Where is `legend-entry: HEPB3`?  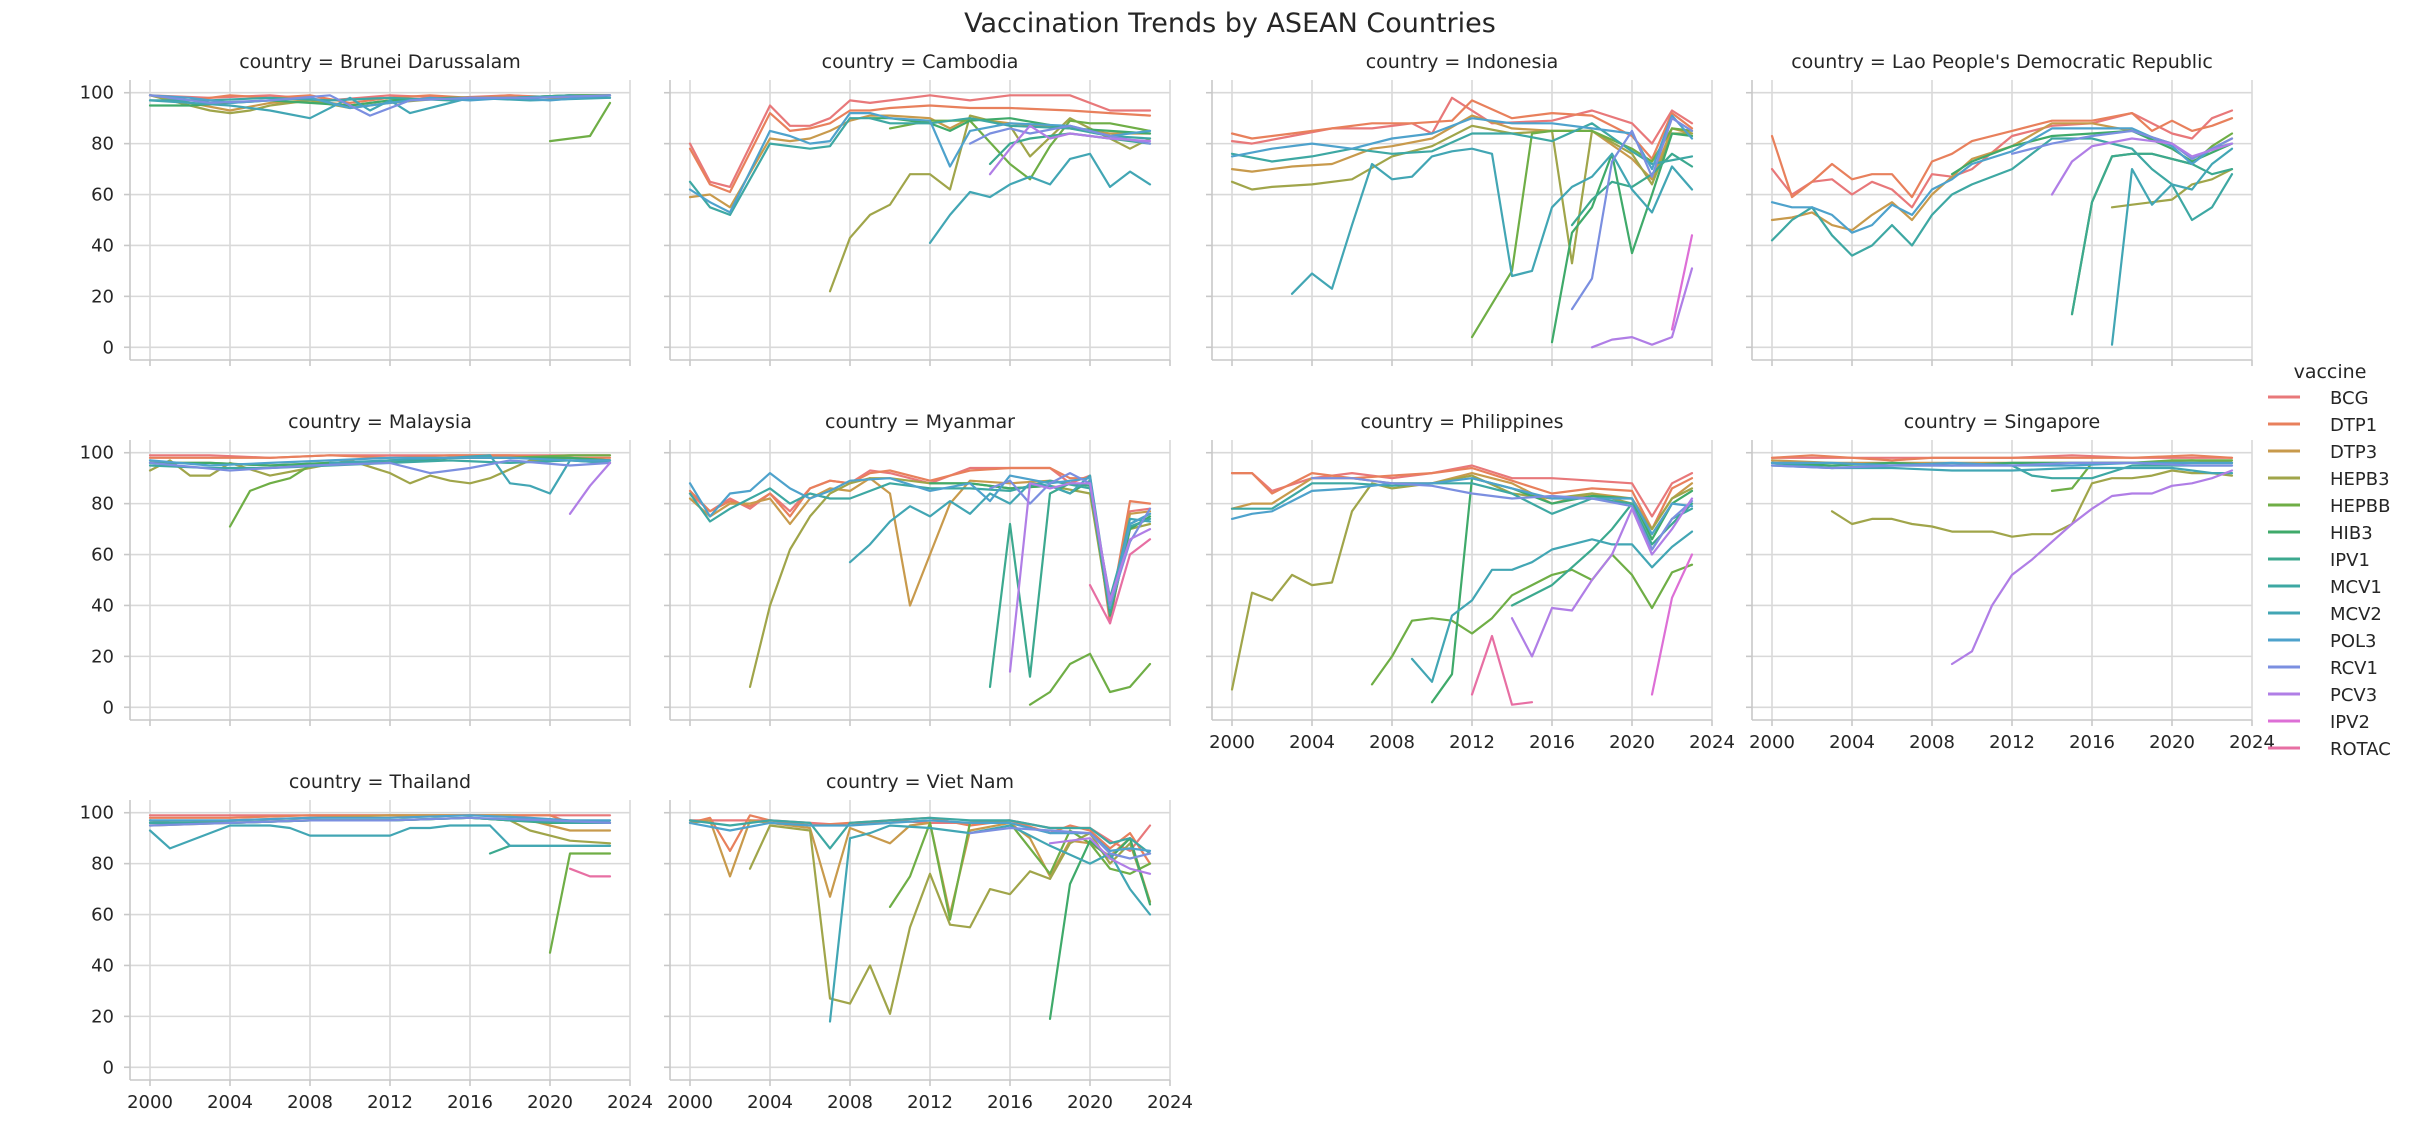 legend-entry: HEPB3 is located at coordinates (2329, 479).